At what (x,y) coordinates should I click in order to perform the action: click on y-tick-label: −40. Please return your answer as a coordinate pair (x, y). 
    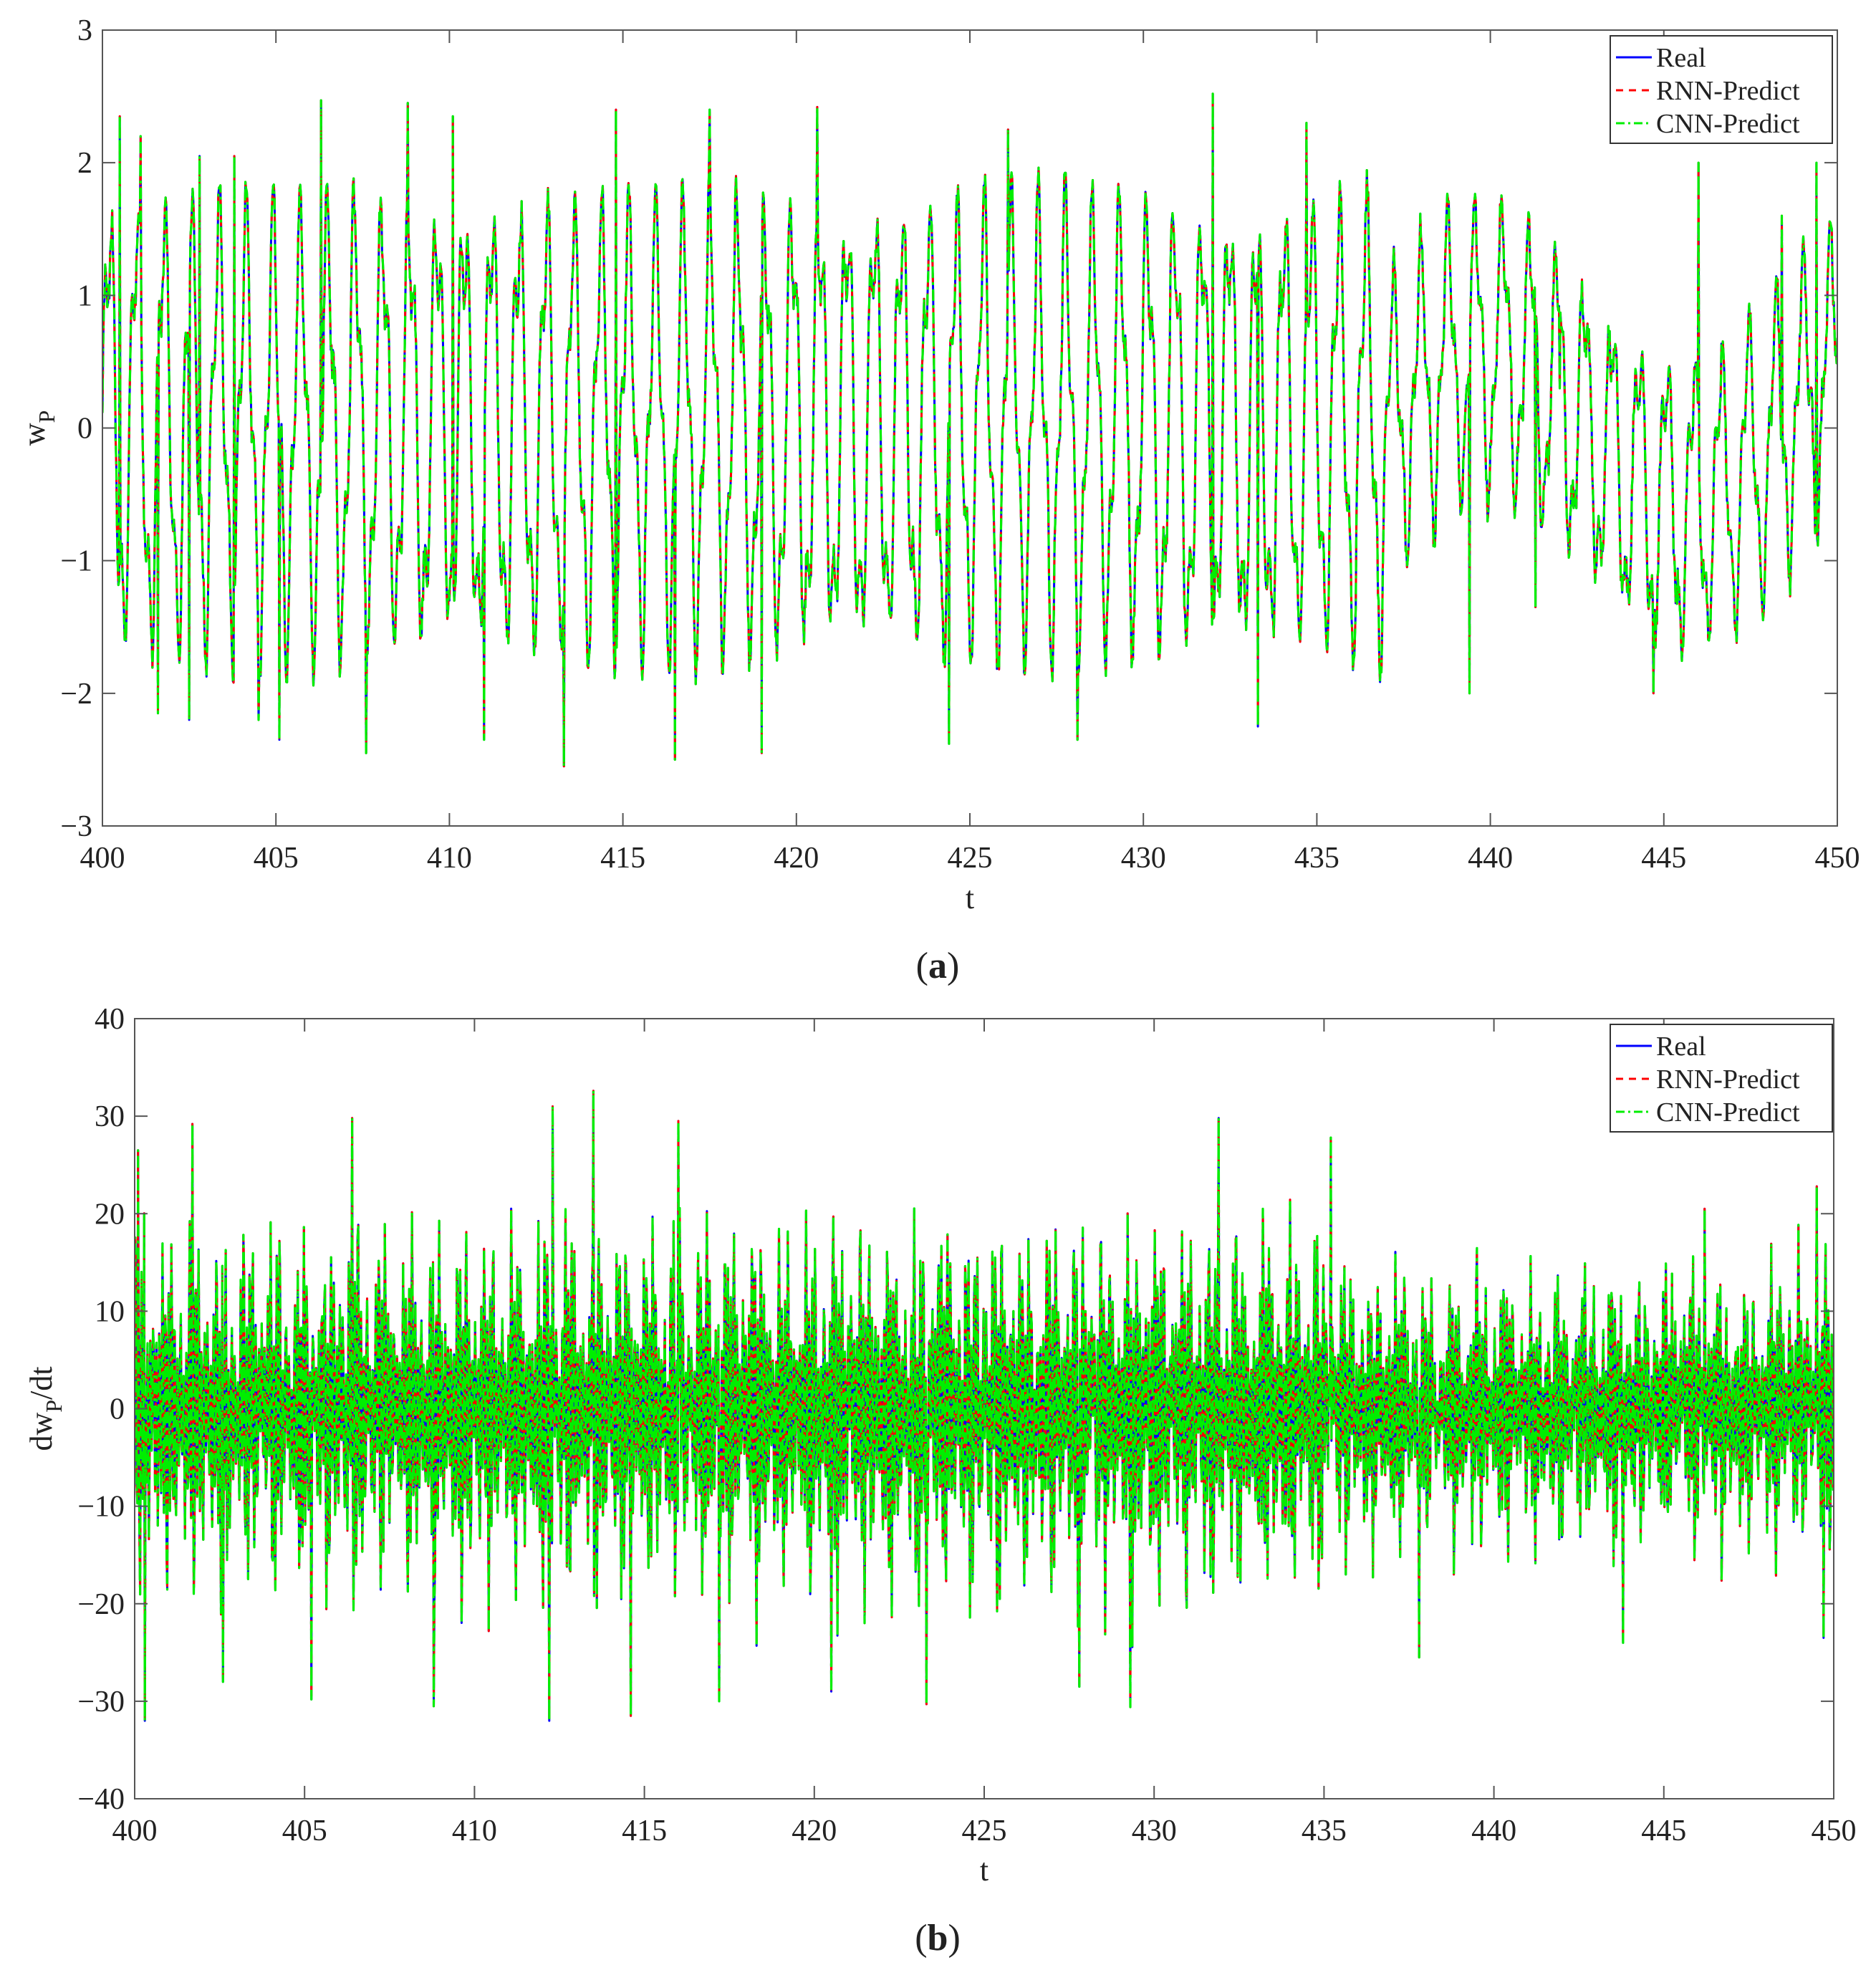
    Looking at the image, I should click on (101, 1800).